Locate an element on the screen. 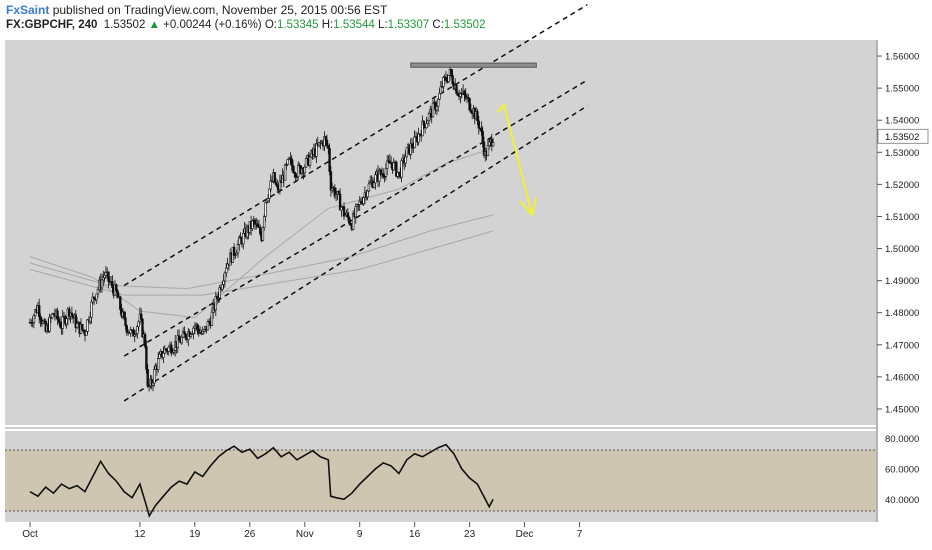  author-name: FxSaint is located at coordinates (28, 10).